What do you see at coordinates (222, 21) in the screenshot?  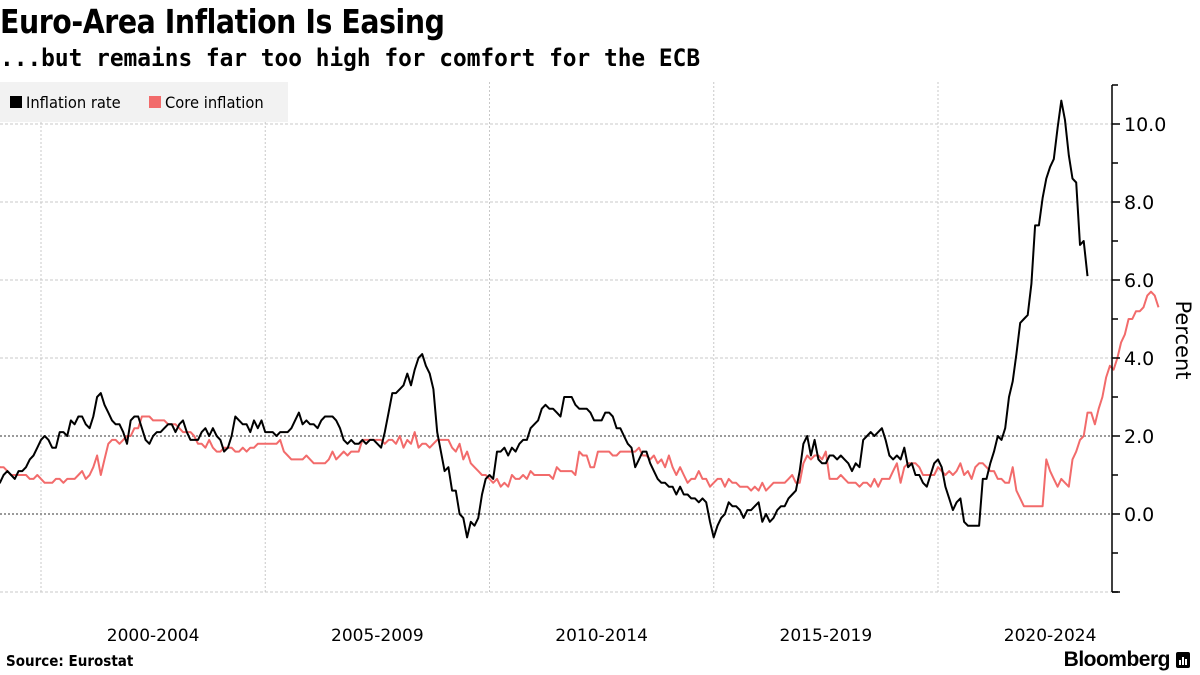 I see `chart-title: Euro-Area Inflation Is Easing` at bounding box center [222, 21].